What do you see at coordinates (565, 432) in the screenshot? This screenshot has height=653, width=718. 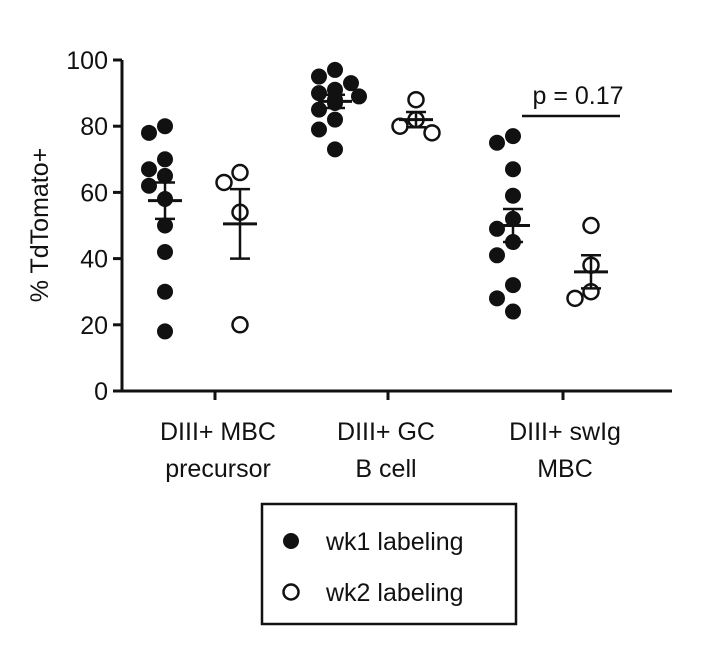 I see `x-tick-label: DIII+ swIg` at bounding box center [565, 432].